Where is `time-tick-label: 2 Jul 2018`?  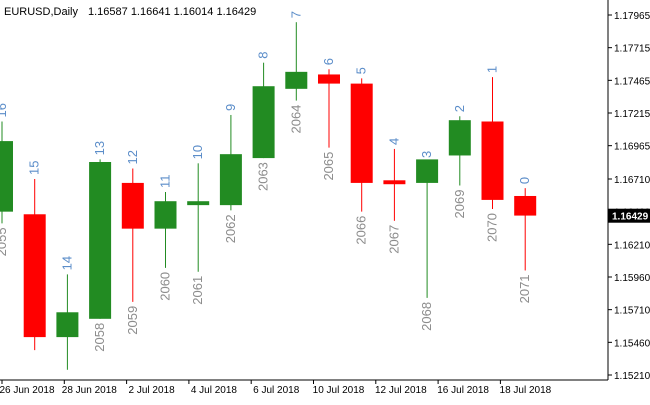 time-tick-label: 2 Jul 2018 is located at coordinates (152, 390).